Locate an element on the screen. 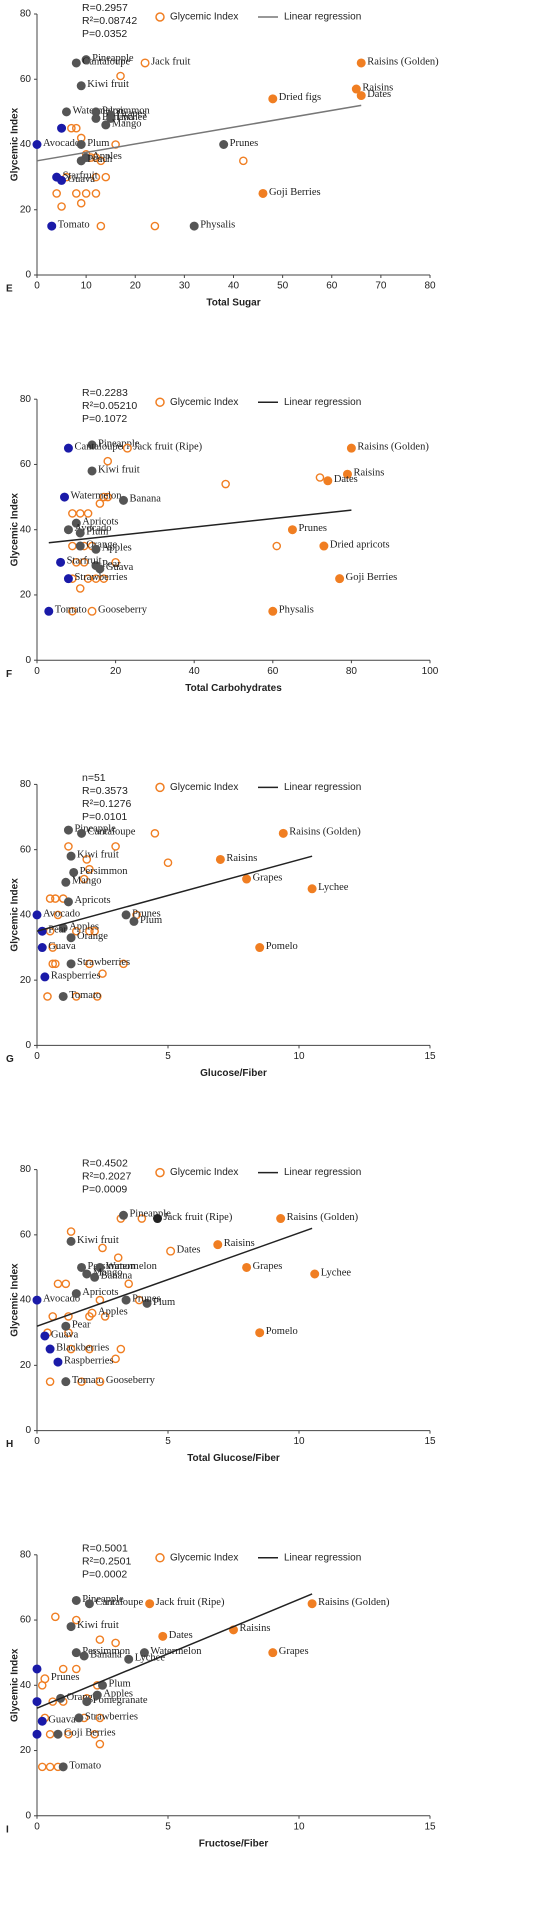 Image resolution: width=550 pixels, height=1926 pixels. y-axis-title: Glycemic Index is located at coordinates (15, 530).